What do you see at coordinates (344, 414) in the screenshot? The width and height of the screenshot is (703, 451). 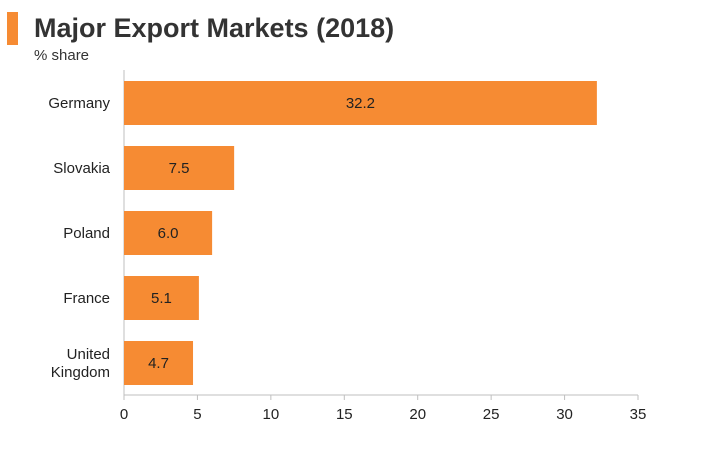 I see `x-tick-label: 15` at bounding box center [344, 414].